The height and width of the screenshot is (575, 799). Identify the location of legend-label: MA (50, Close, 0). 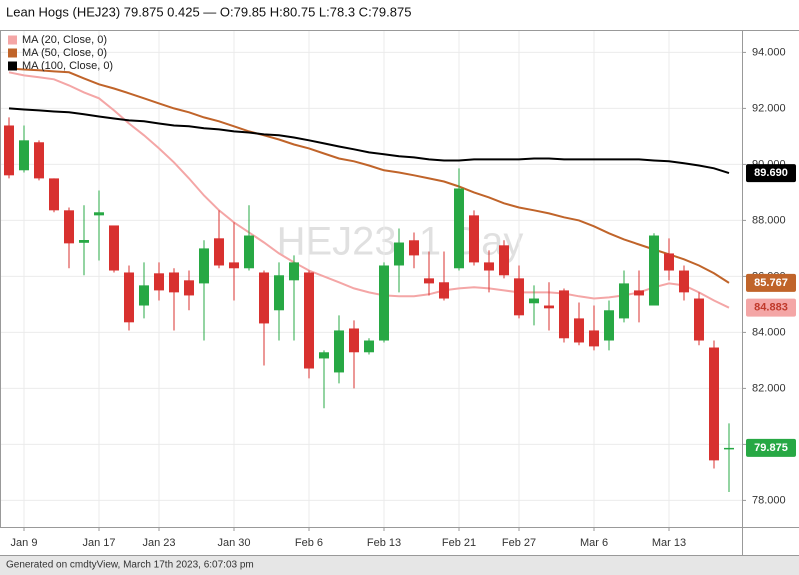
(64, 53).